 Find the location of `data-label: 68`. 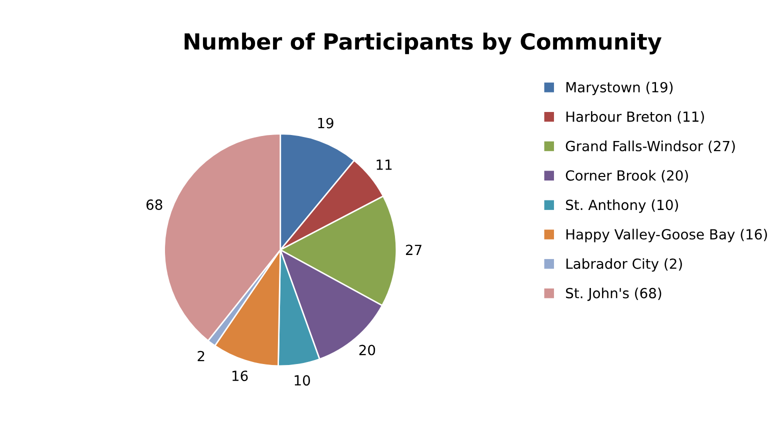

data-label: 68 is located at coordinates (154, 204).